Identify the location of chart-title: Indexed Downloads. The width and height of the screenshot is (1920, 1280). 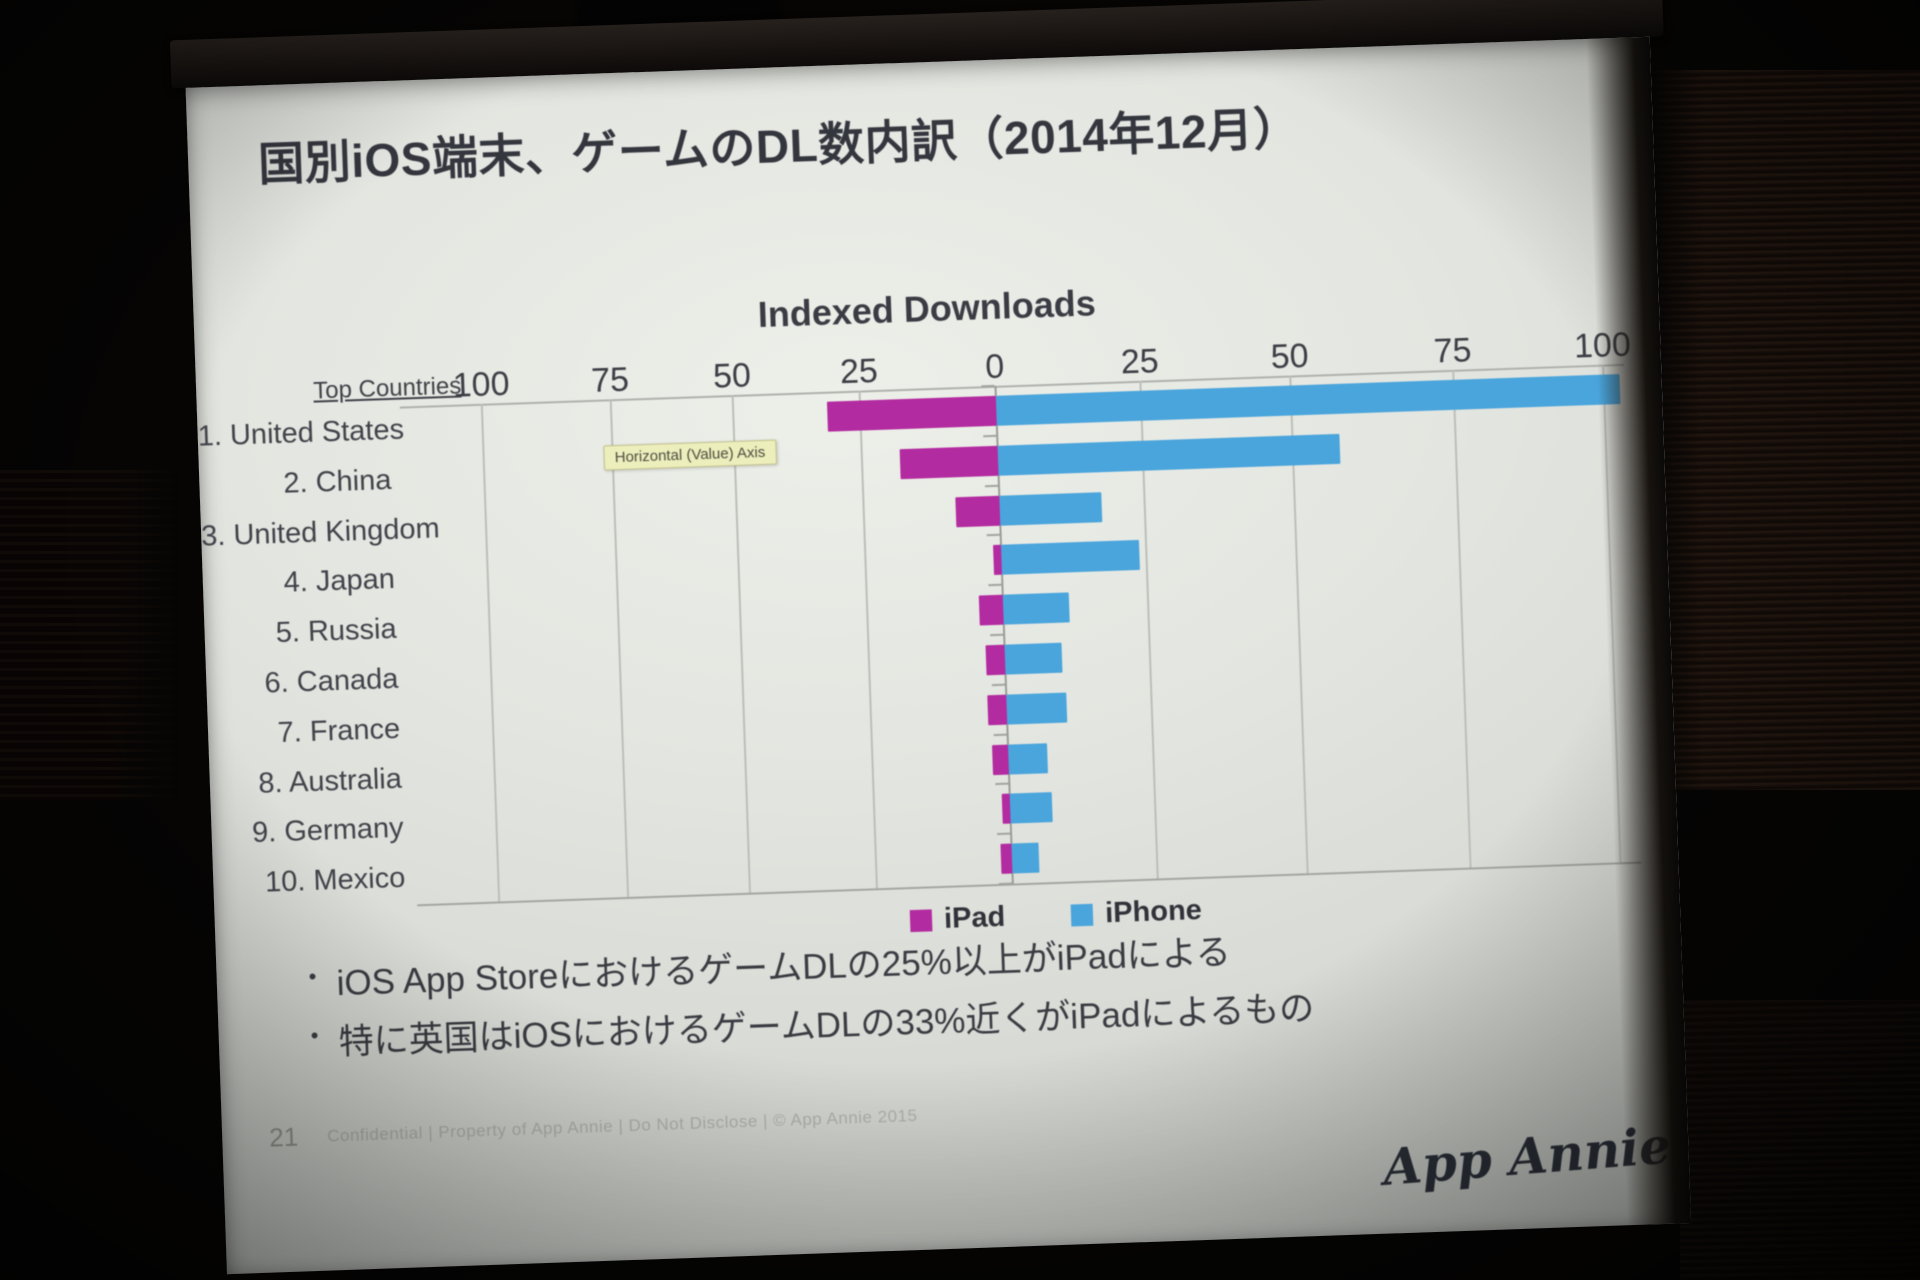
(927, 309).